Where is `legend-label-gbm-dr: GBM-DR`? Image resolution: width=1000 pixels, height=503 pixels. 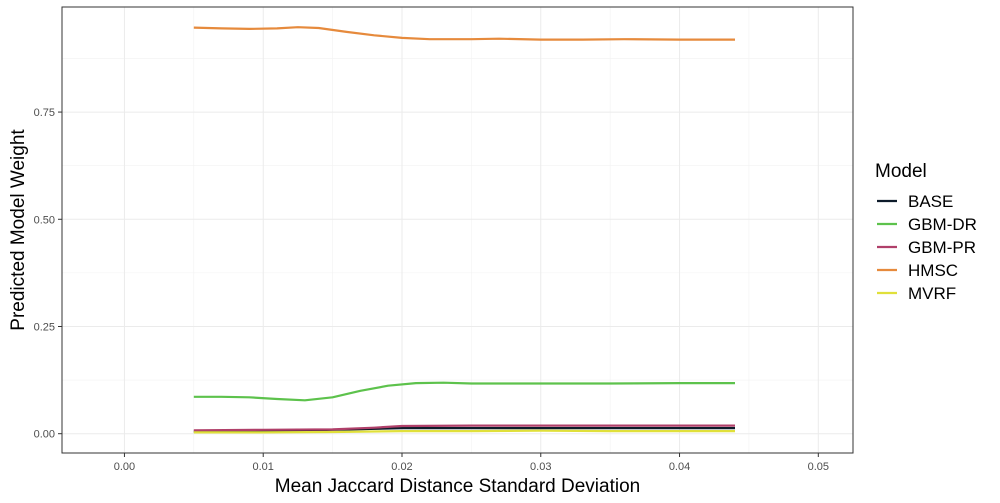 legend-label-gbm-dr: GBM-DR is located at coordinates (942, 224).